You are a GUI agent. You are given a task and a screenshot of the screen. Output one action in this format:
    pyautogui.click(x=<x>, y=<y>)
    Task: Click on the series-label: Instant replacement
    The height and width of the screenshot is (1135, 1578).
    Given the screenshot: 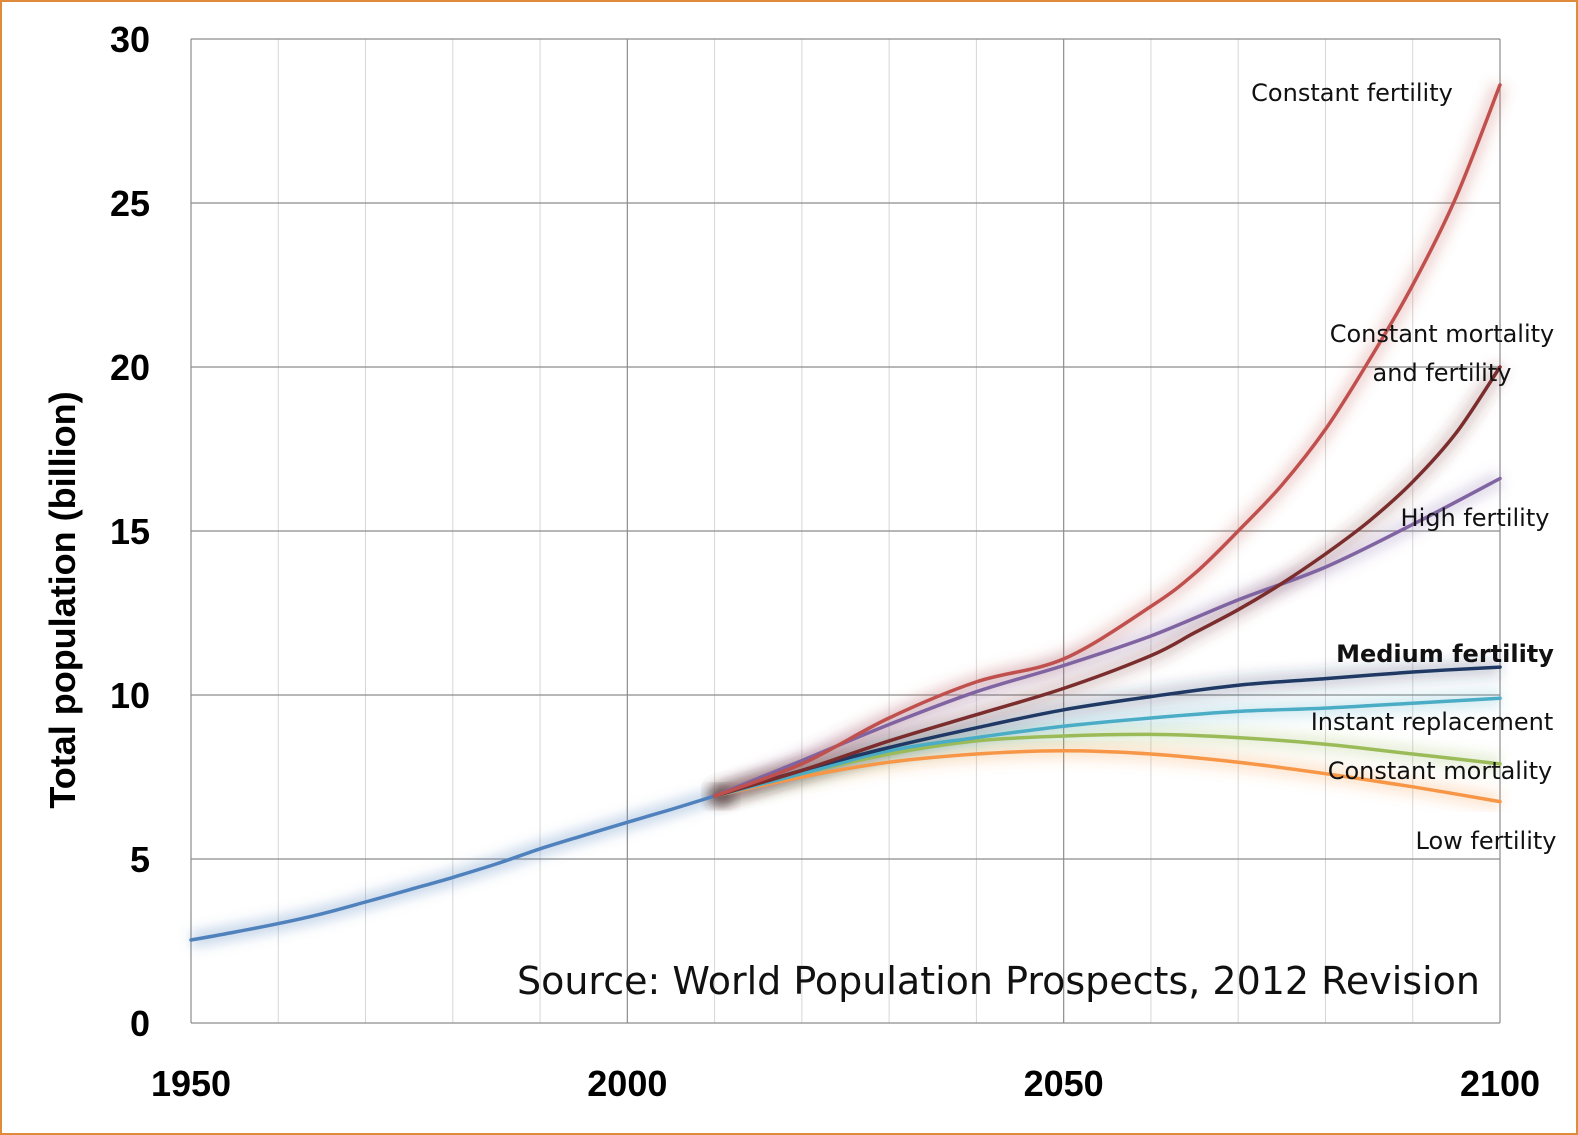 What is the action you would take?
    pyautogui.click(x=1432, y=722)
    